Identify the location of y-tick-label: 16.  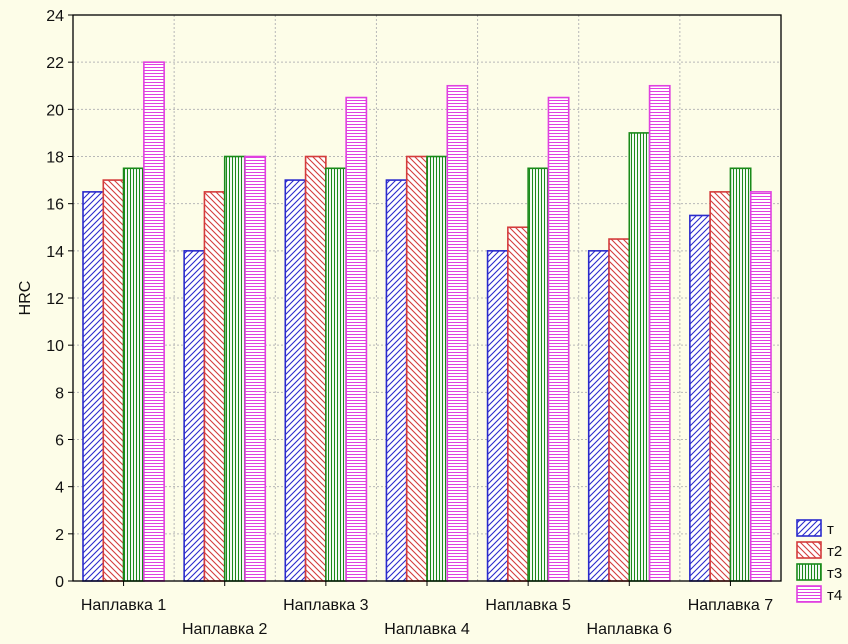
(55, 205).